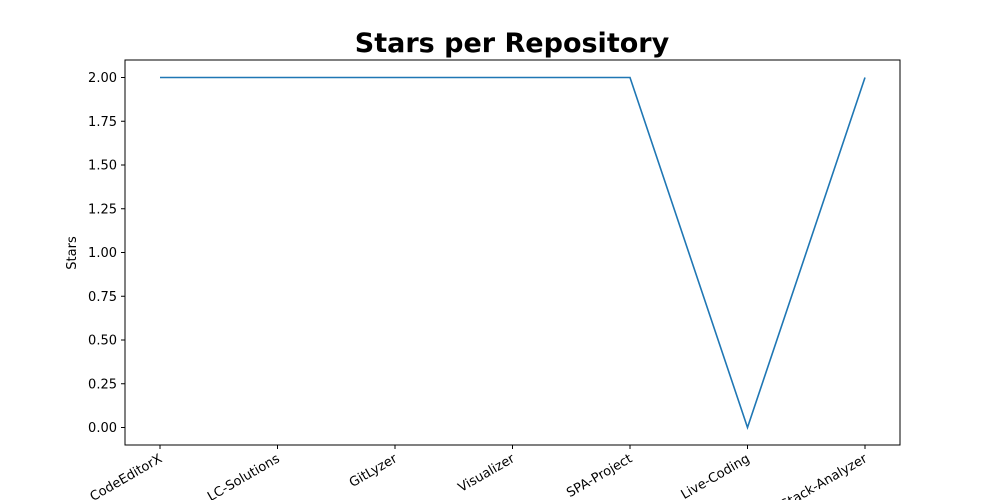  I want to click on y-tick-label: 0.00, so click(102, 428).